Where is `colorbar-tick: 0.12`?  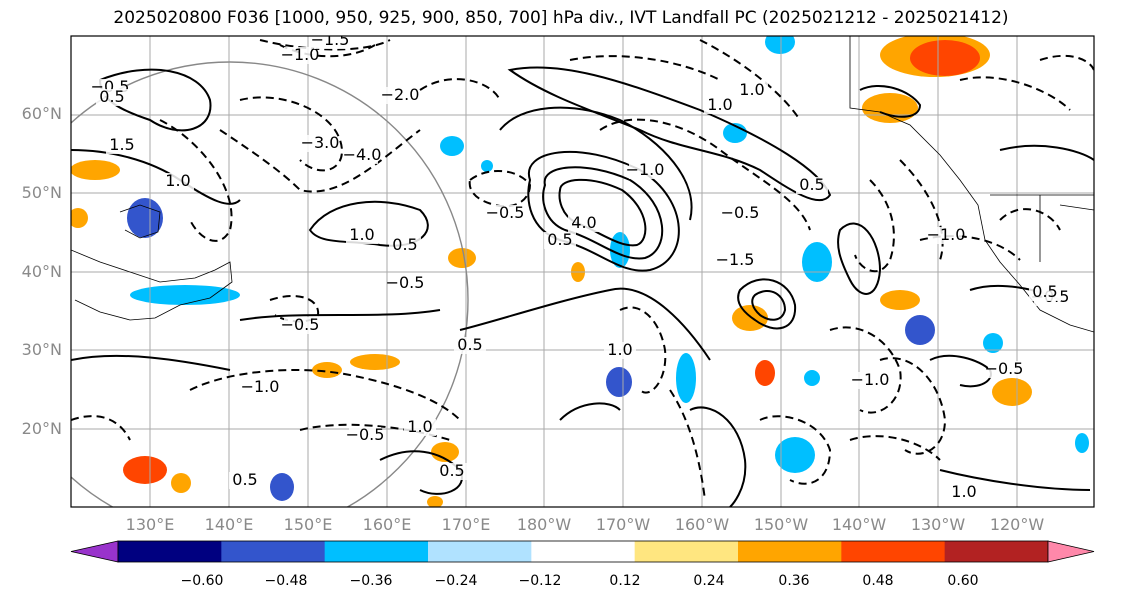
colorbar-tick: 0.12 is located at coordinates (625, 581).